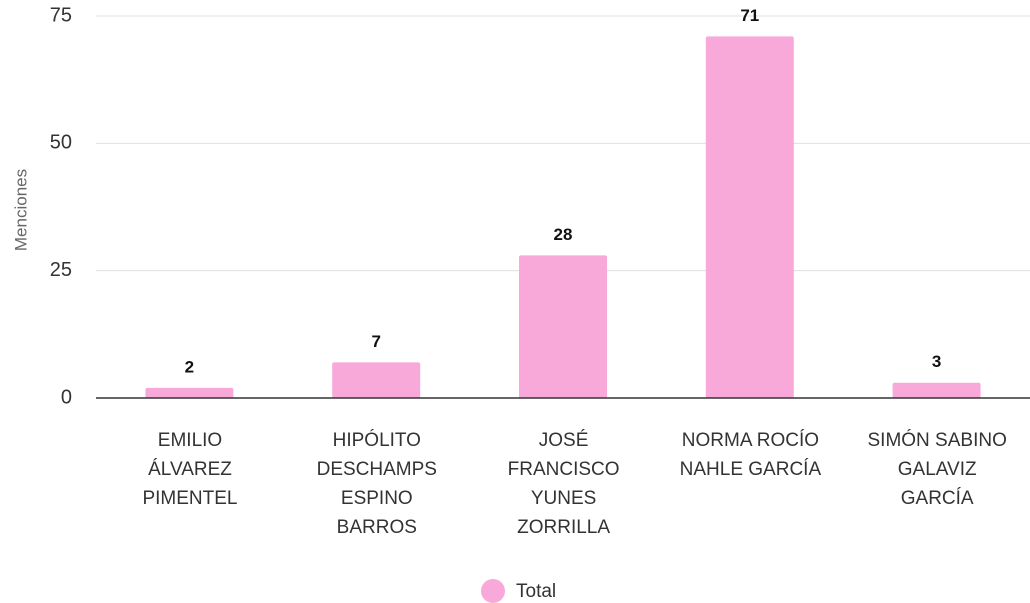 The width and height of the screenshot is (1030, 603). I want to click on y-tick-label: 0, so click(66, 397).